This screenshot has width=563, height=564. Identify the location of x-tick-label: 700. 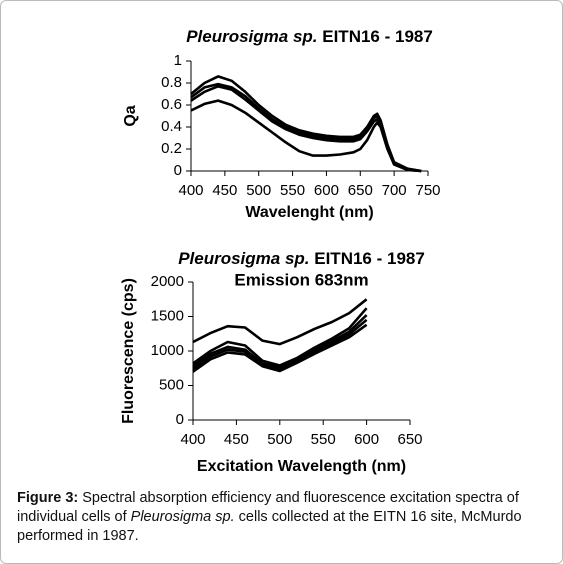
(394, 190).